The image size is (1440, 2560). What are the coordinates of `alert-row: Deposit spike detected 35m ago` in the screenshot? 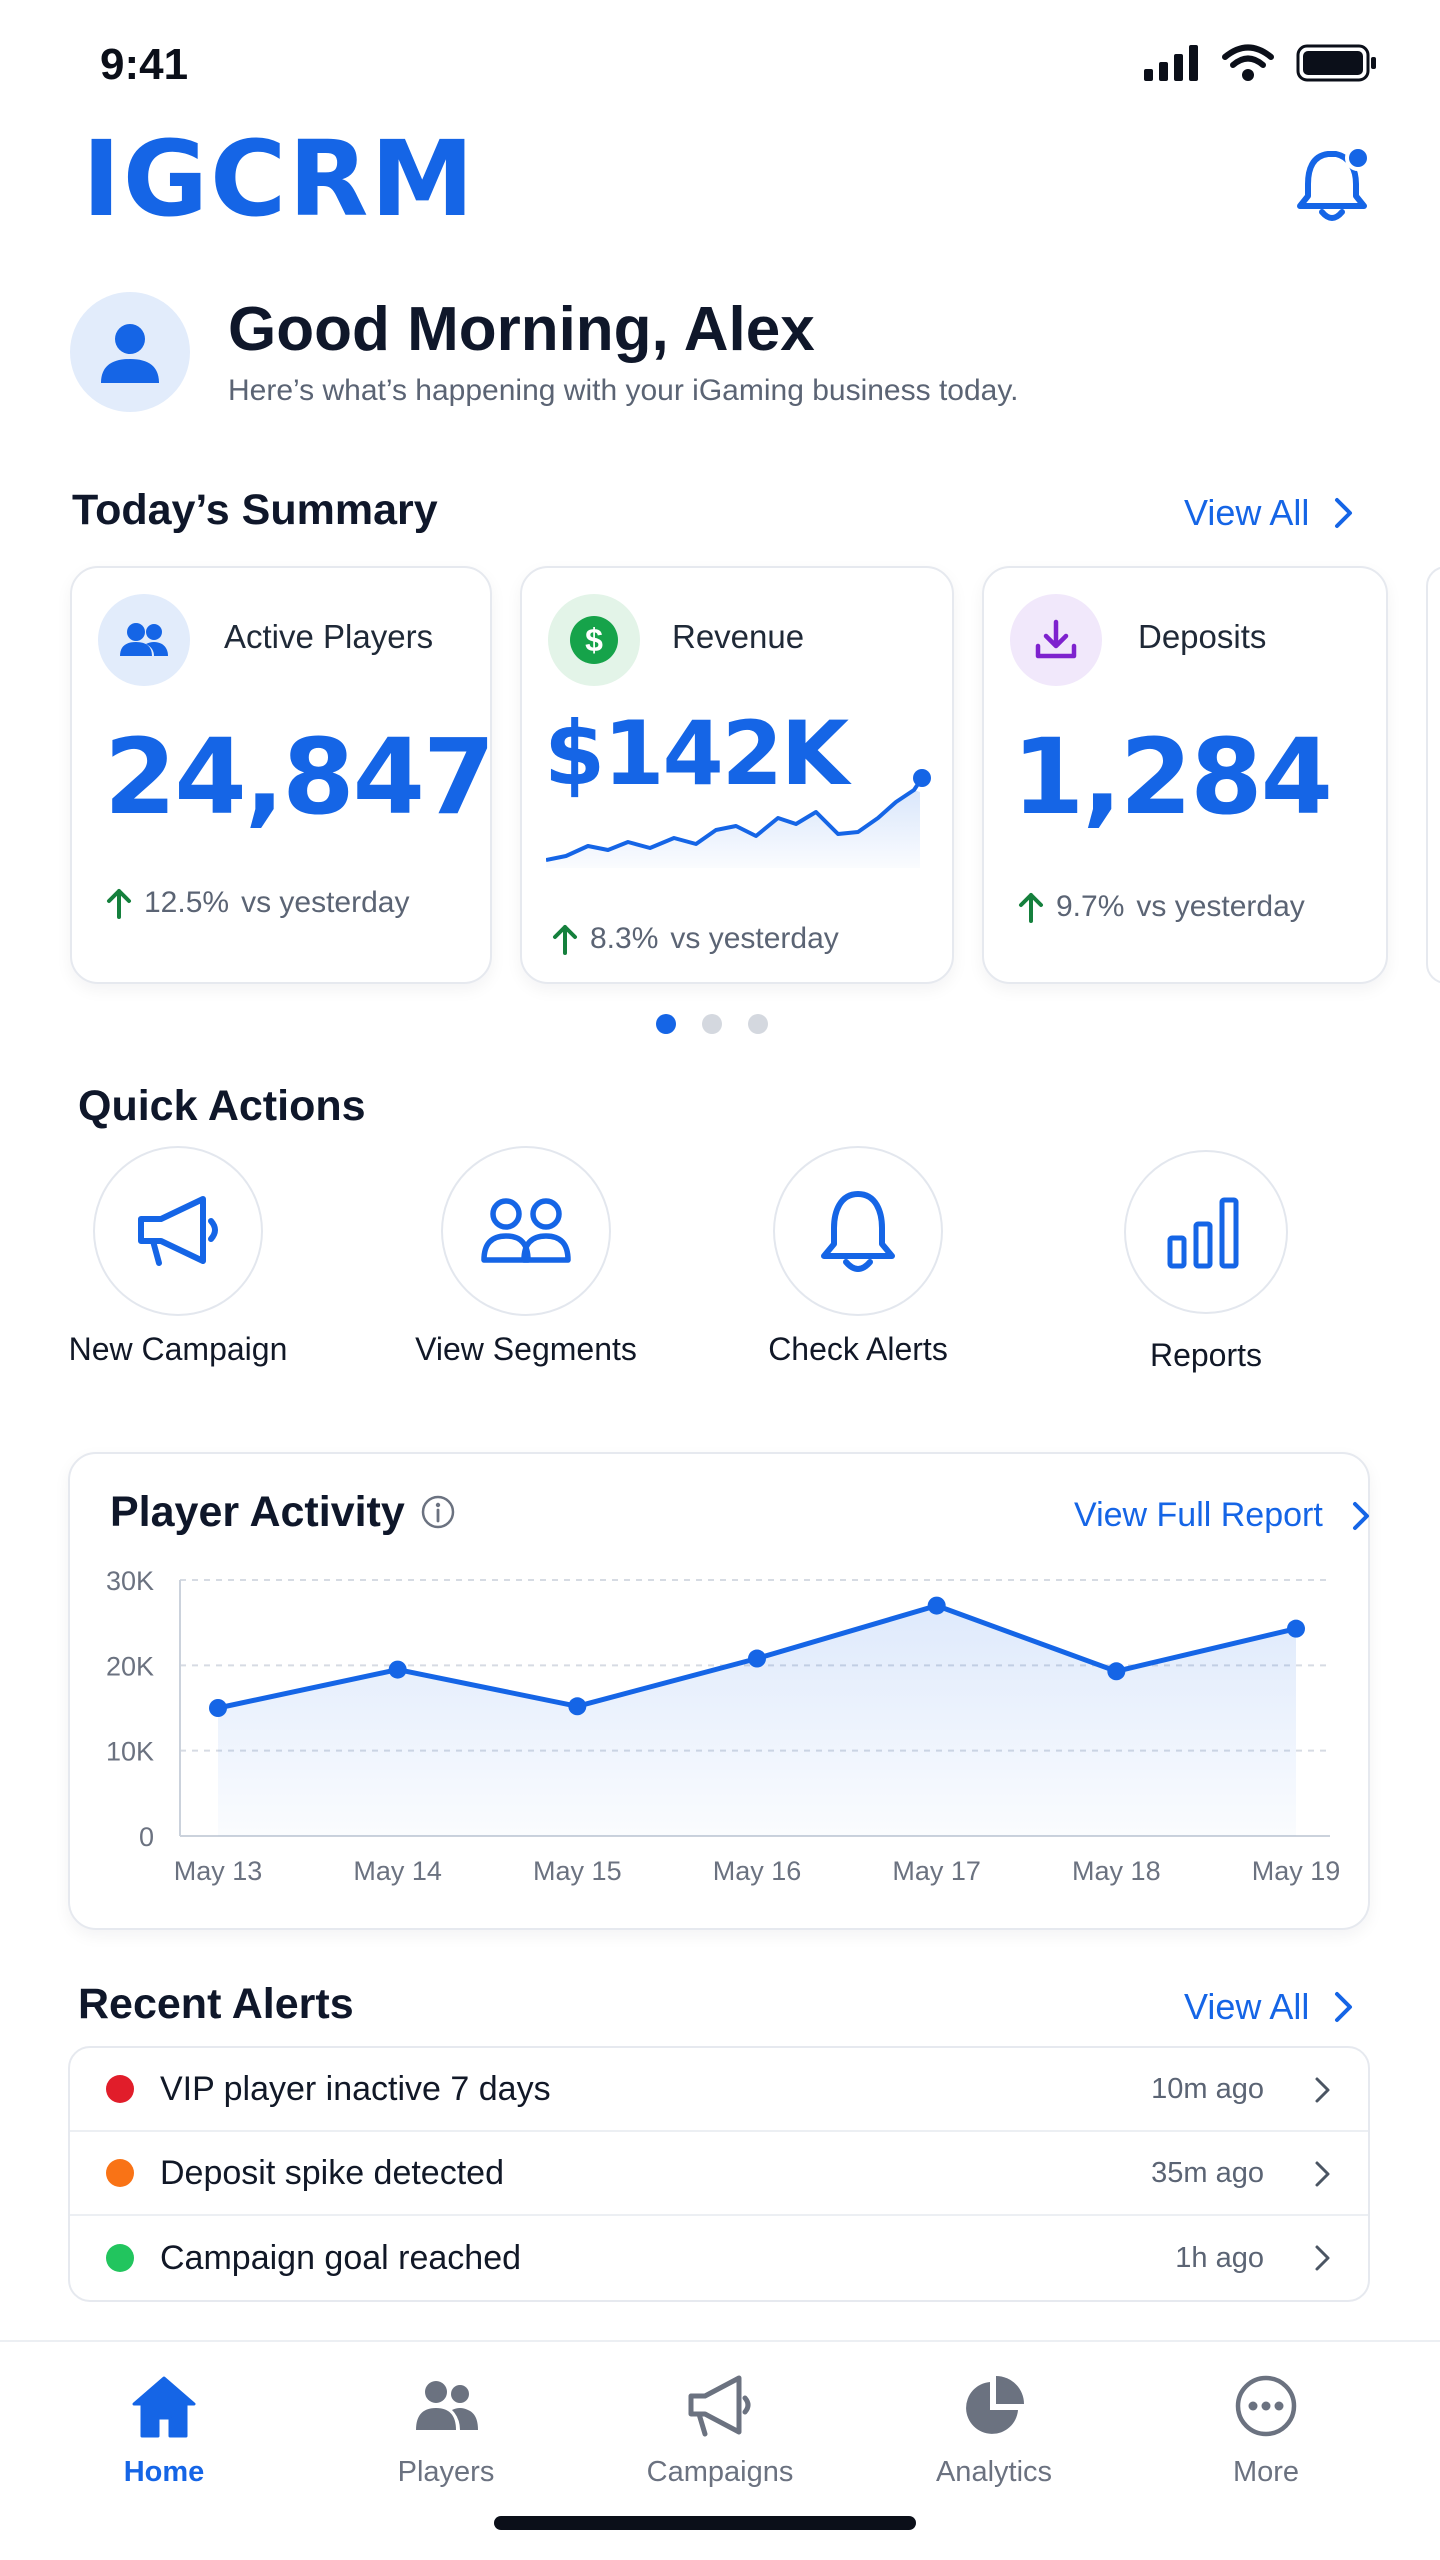 It's located at (719, 2174).